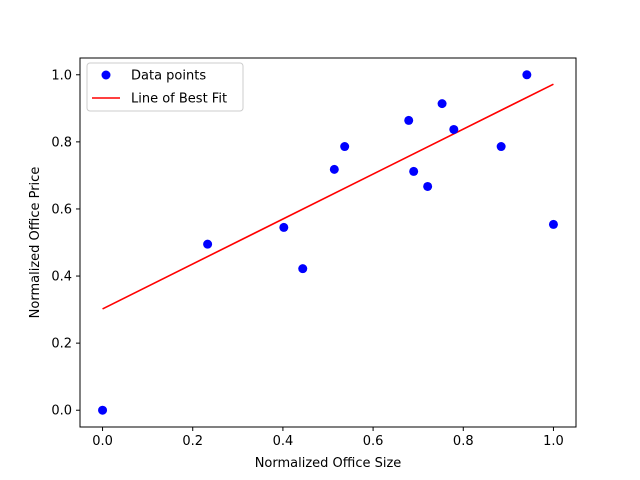 The width and height of the screenshot is (640, 480). I want to click on y-tick-label: 1.0, so click(61, 75).